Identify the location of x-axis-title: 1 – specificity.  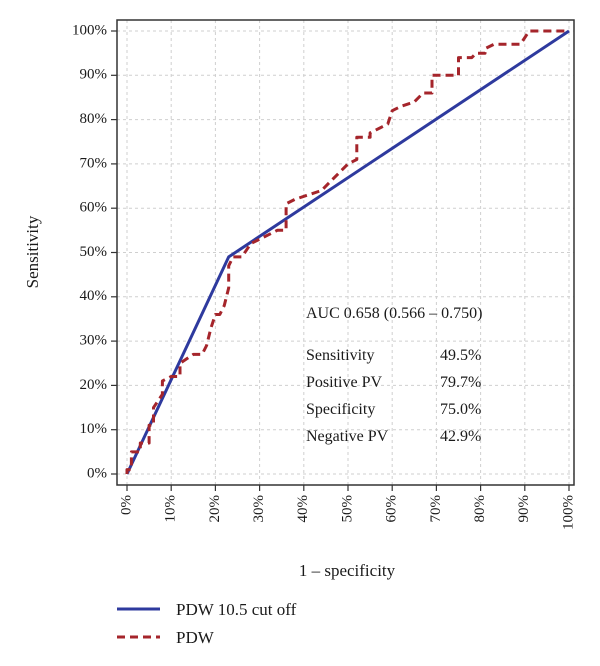
(347, 570).